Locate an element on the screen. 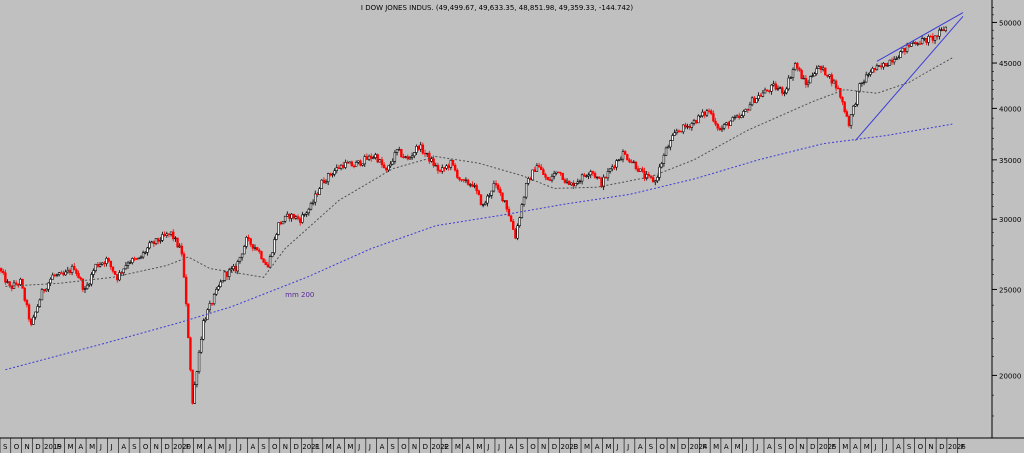 This screenshot has height=453, width=1024. trendlines is located at coordinates (909, 76).